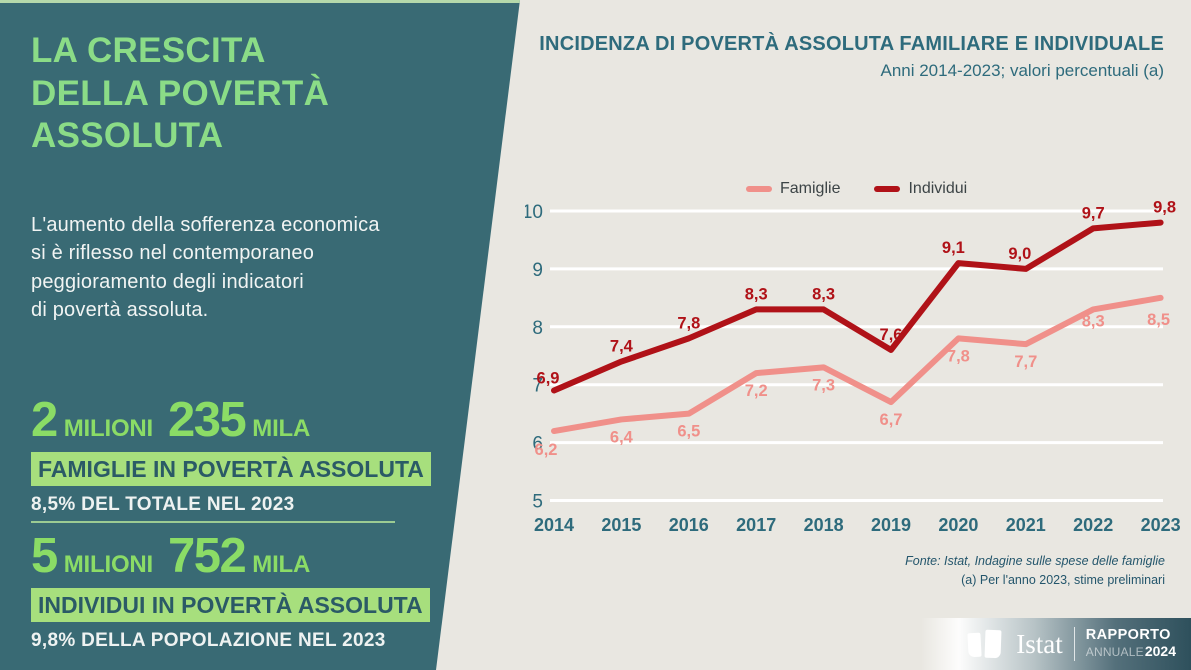 The image size is (1191, 670). I want to click on individui-value-2022: 9,7, so click(1093, 213).